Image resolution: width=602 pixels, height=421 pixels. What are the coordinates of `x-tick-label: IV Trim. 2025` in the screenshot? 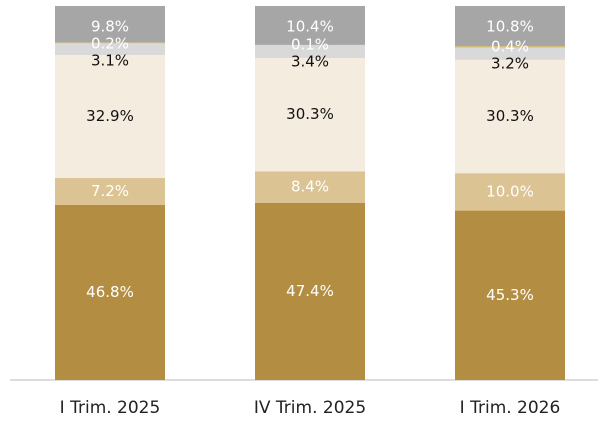 It's located at (310, 408).